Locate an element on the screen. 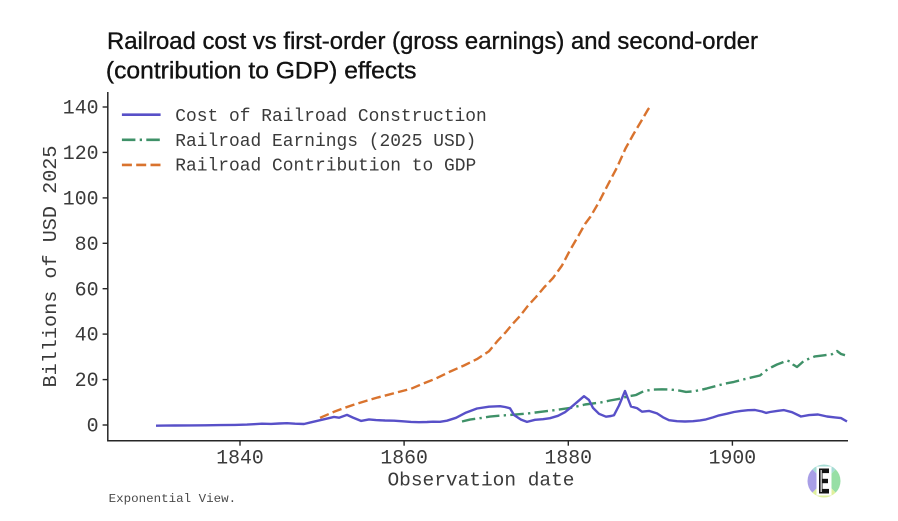  svg-text: 120 is located at coordinates (81, 154).